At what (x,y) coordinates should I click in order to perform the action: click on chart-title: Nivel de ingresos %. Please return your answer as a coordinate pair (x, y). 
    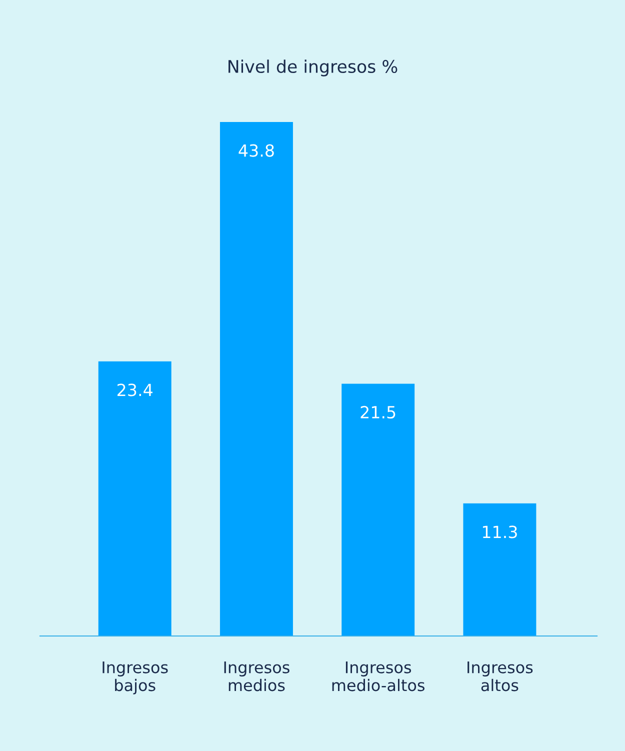
    Looking at the image, I should click on (313, 68).